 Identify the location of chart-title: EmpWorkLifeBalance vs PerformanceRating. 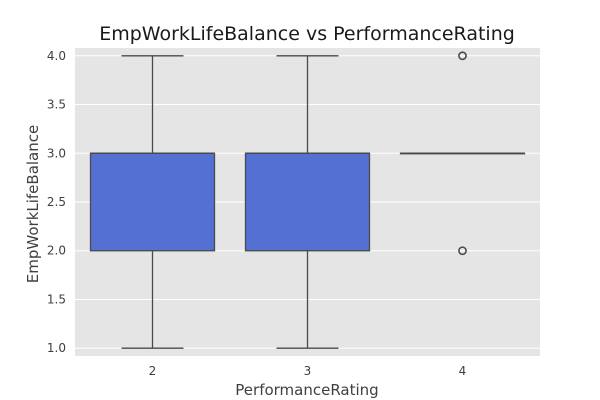
(307, 34).